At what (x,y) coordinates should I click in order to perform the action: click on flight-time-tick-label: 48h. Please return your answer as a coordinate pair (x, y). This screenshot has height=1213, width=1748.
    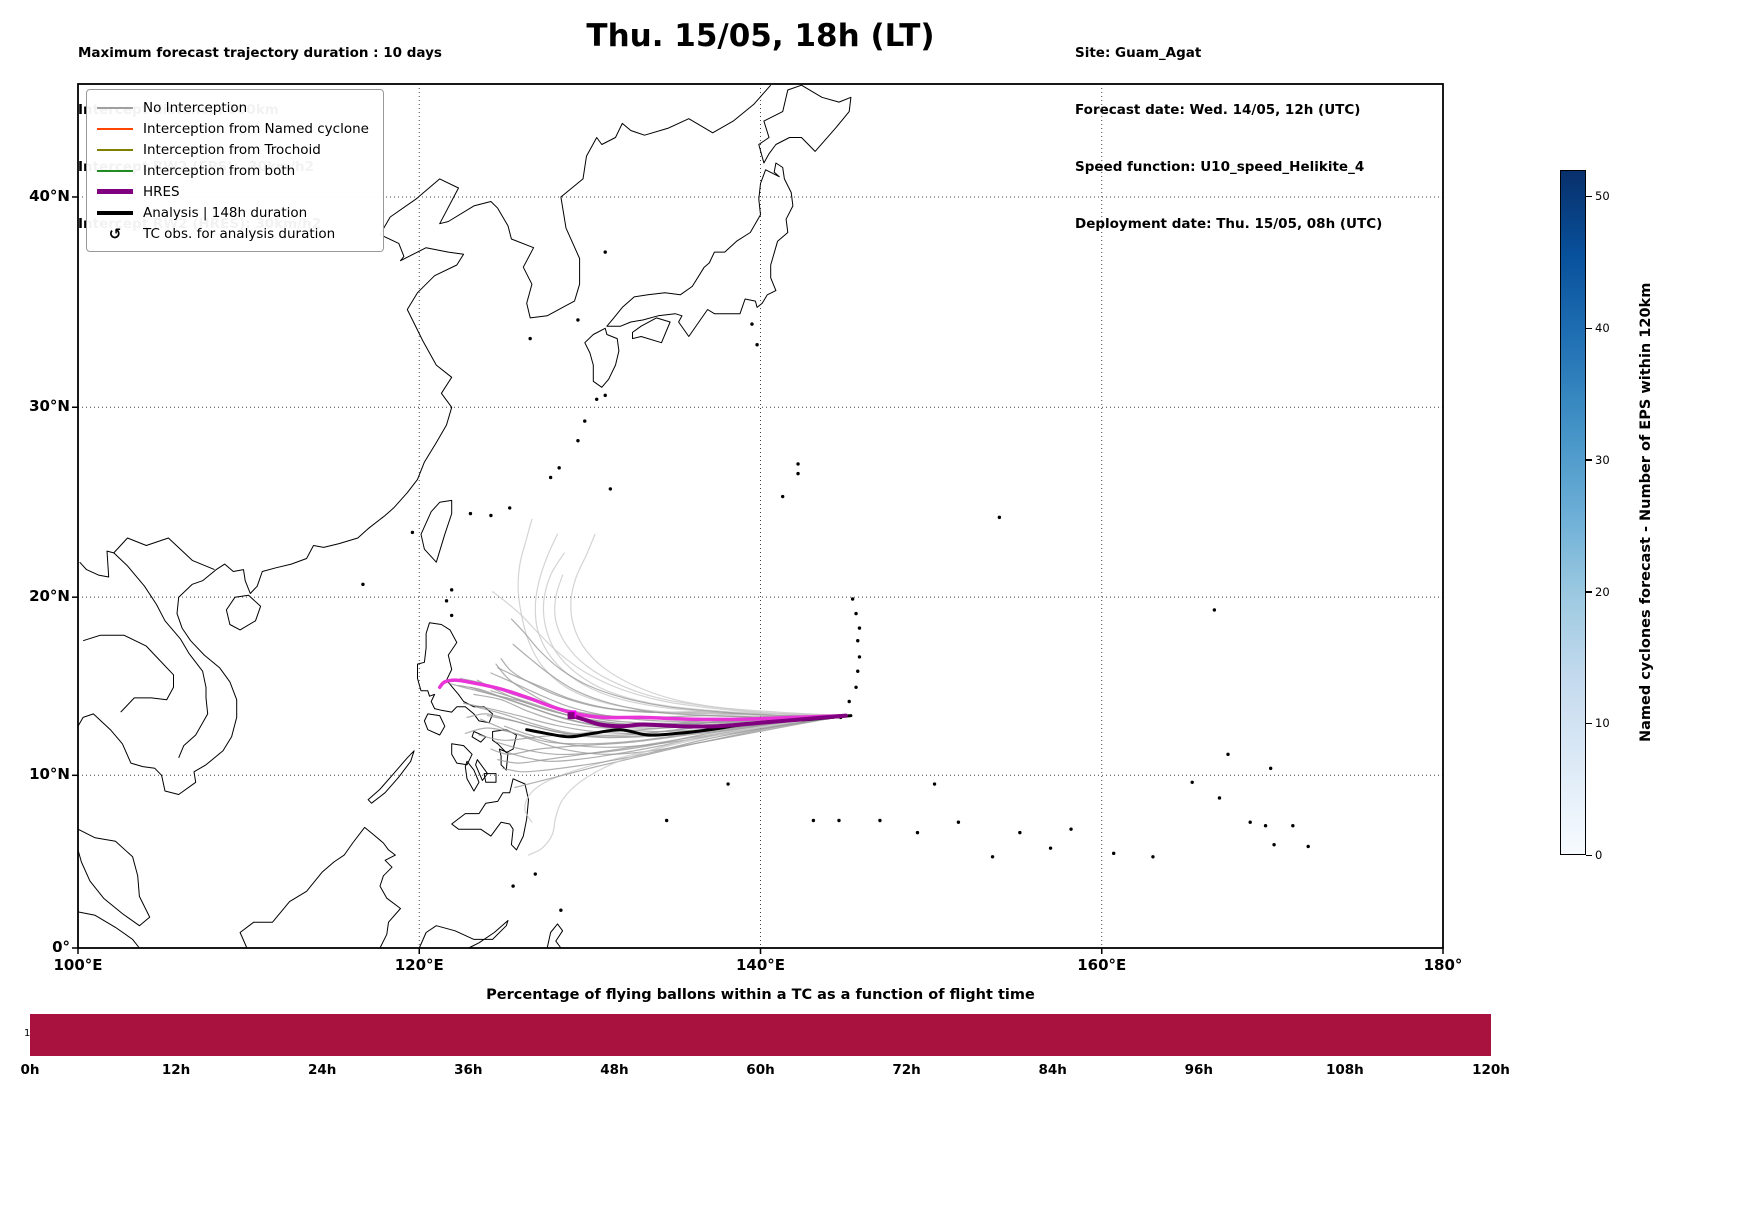
    Looking at the image, I should click on (614, 1070).